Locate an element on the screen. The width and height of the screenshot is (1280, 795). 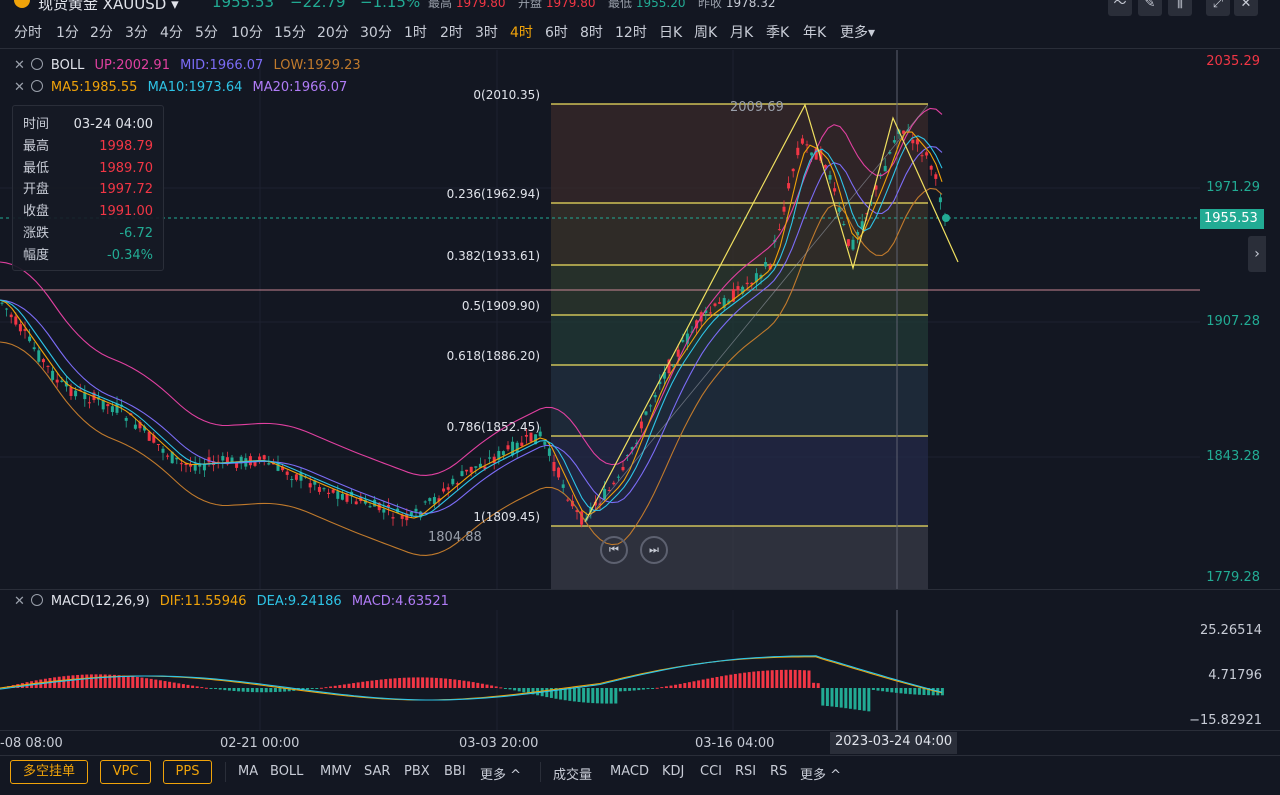
sub-indicator-2: KDJ is located at coordinates (673, 771).